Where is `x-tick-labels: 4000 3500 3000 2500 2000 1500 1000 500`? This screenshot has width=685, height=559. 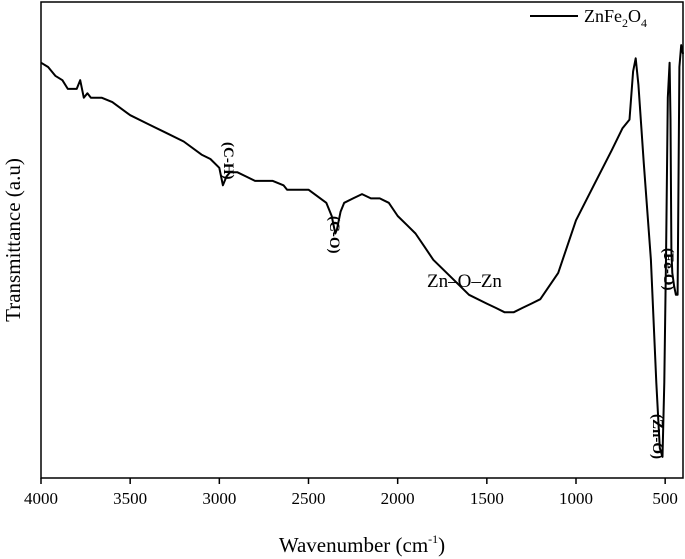
x-tick-labels: 4000 3500 3000 2500 2000 1500 1000 500 is located at coordinates (351, 498).